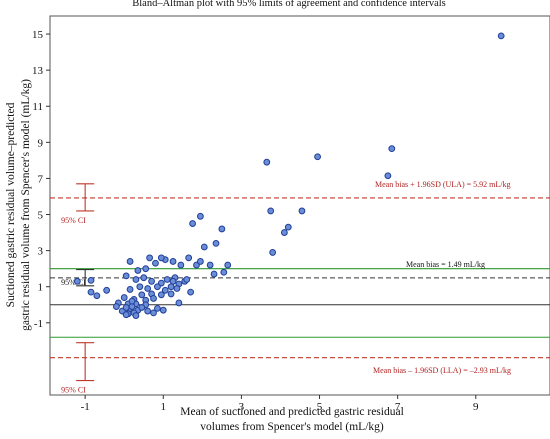 The image size is (550, 439). I want to click on x-tick-label: 9, so click(476, 407).